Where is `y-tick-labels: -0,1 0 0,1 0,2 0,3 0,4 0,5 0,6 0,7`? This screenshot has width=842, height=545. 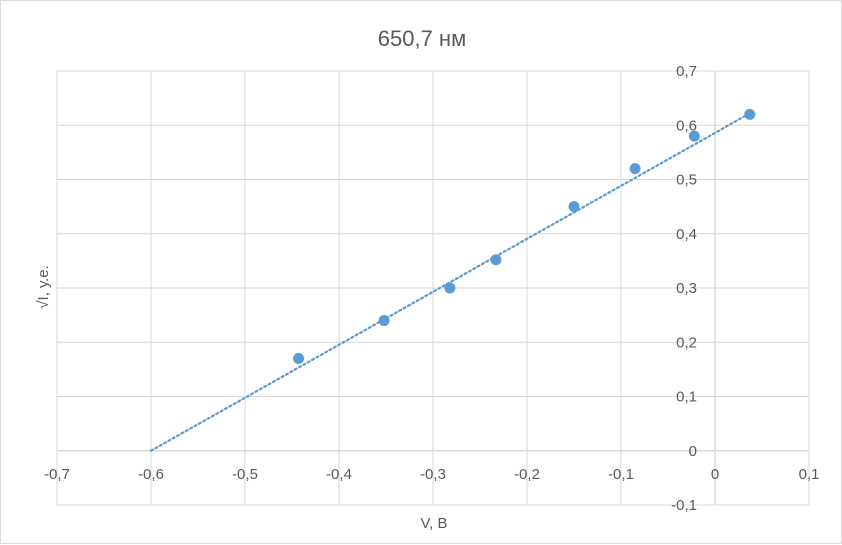 y-tick-labels: -0,1 0 0,1 0,2 0,3 0,4 0,5 0,6 0,7 is located at coordinates (684, 288).